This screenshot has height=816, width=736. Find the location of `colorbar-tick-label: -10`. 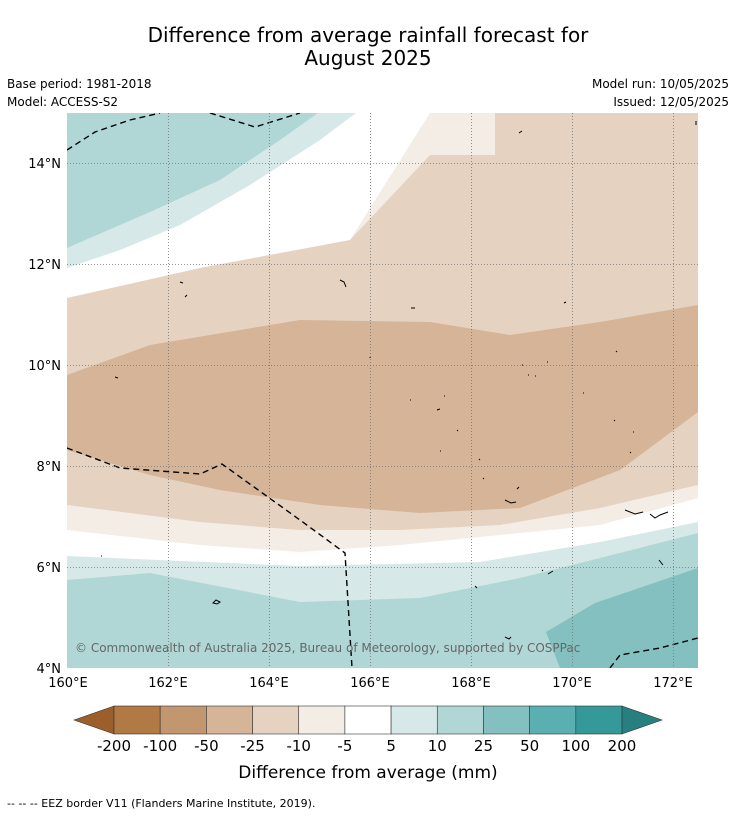

colorbar-tick-label: -10 is located at coordinates (298, 746).